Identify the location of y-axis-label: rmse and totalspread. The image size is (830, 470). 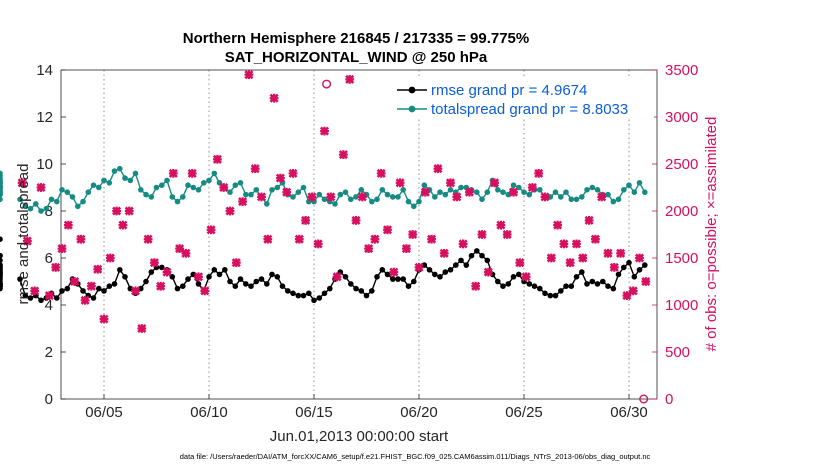
(23, 234).